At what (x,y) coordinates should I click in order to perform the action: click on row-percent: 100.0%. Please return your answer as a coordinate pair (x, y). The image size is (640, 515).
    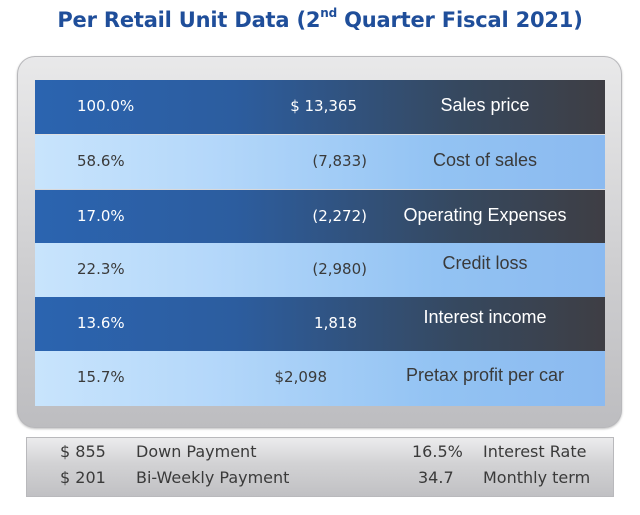
    Looking at the image, I should click on (106, 106).